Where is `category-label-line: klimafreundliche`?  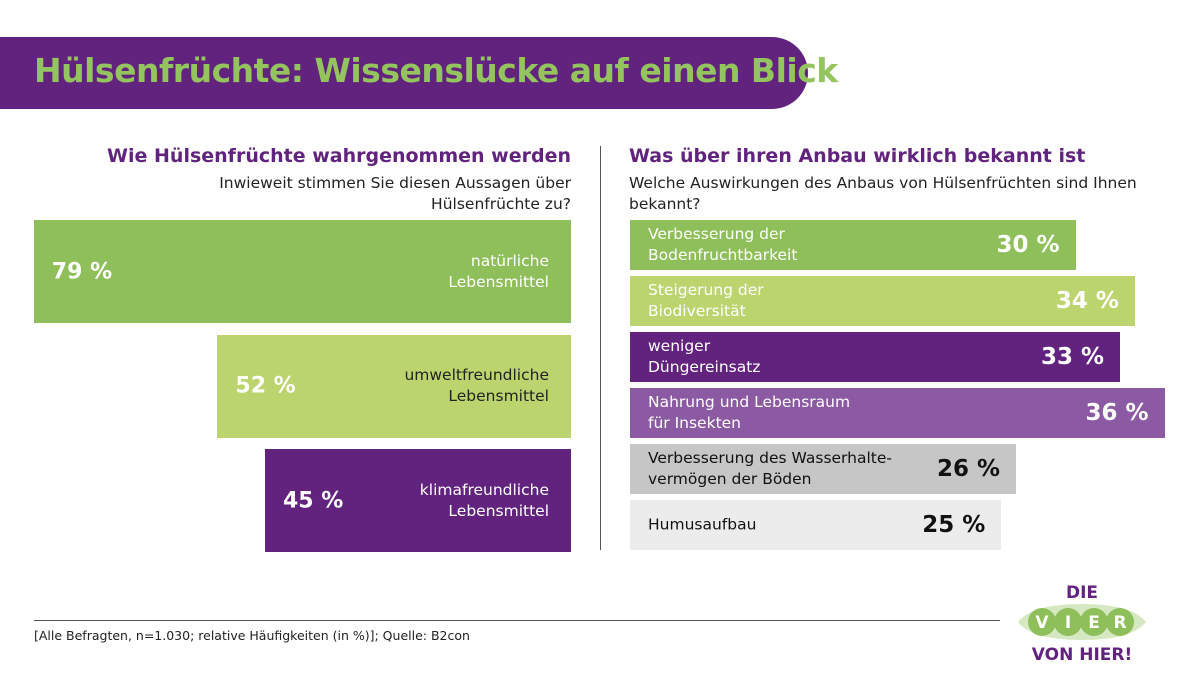
category-label-line: klimafreundliche is located at coordinates (484, 489).